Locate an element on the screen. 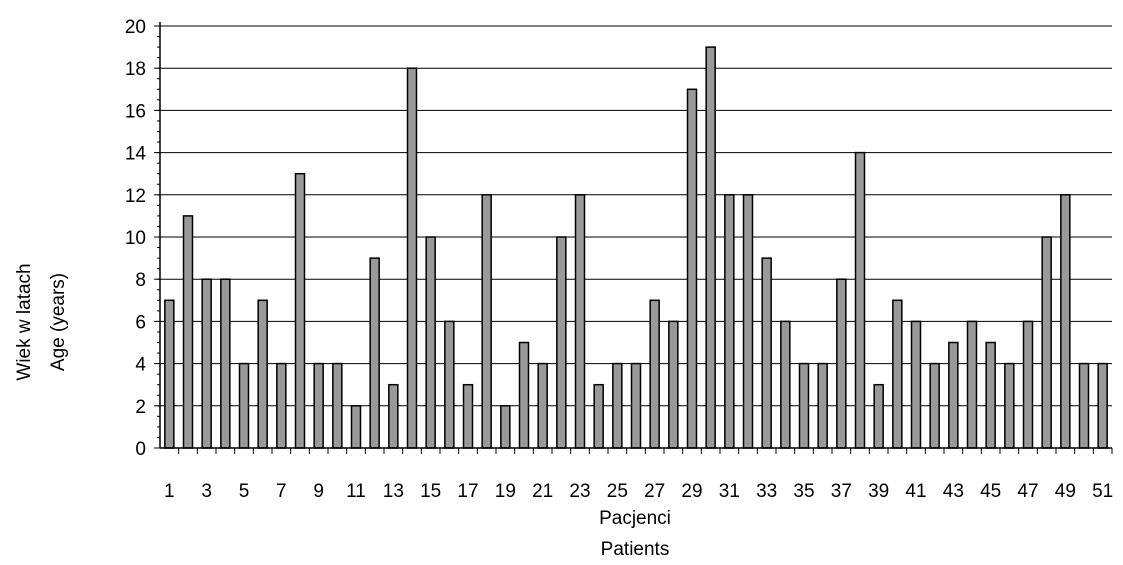 The image size is (1123, 565). x-tick-label: 9 is located at coordinates (318, 491).